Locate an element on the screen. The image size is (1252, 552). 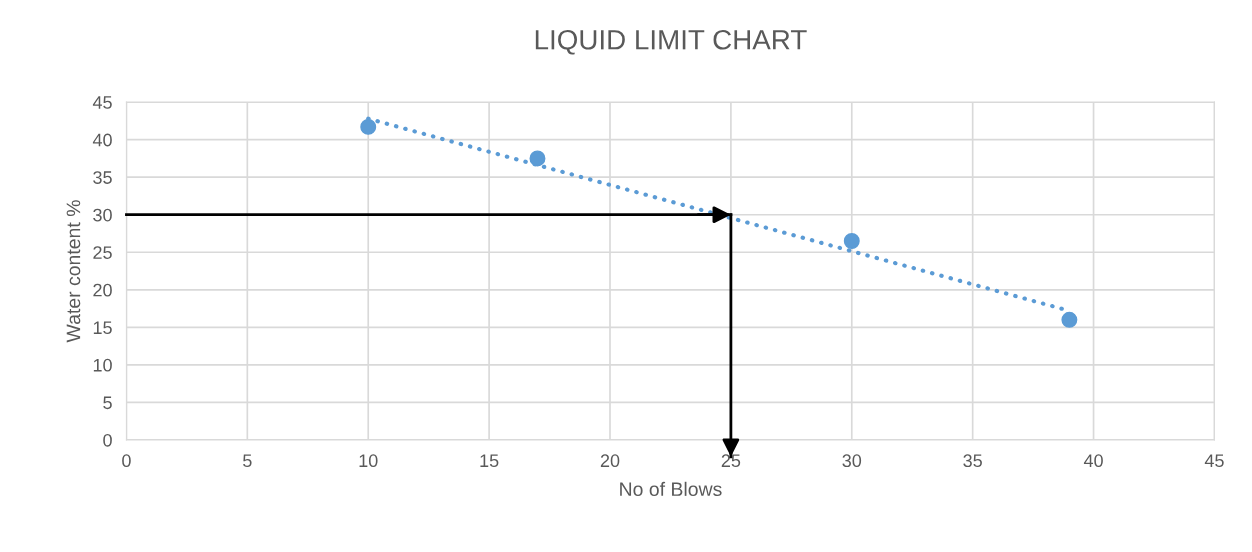
x-tick-label: 40 is located at coordinates (1093, 461).